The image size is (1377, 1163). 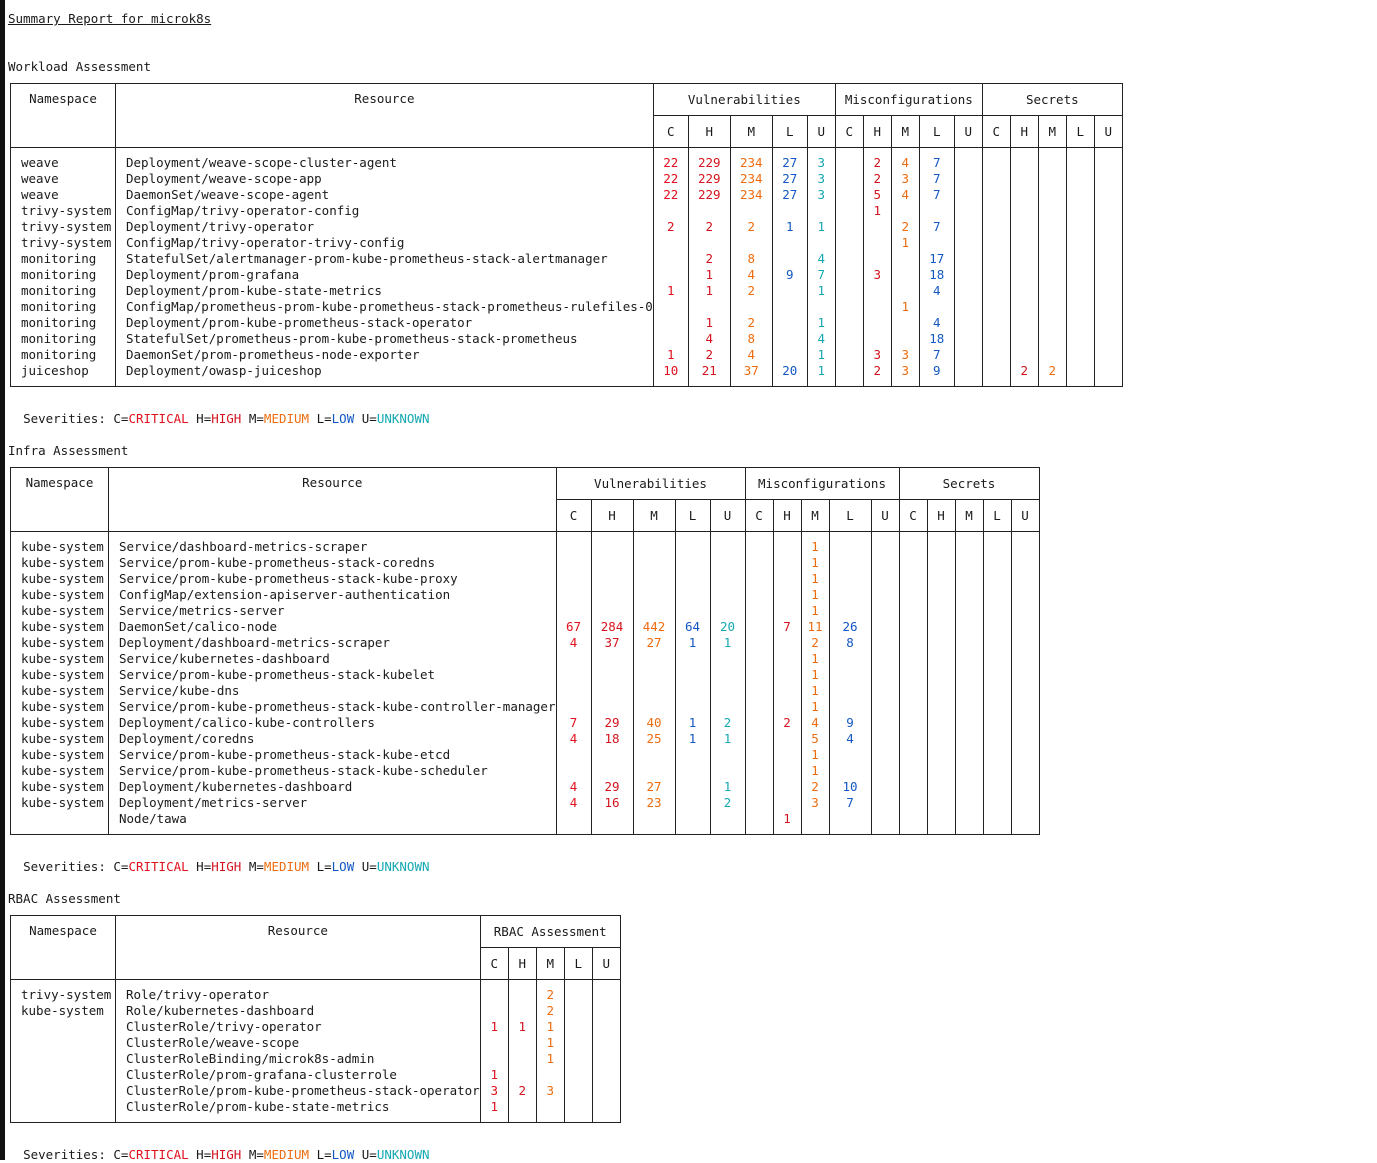 What do you see at coordinates (850, 802) in the screenshot?
I see `count-value: 7` at bounding box center [850, 802].